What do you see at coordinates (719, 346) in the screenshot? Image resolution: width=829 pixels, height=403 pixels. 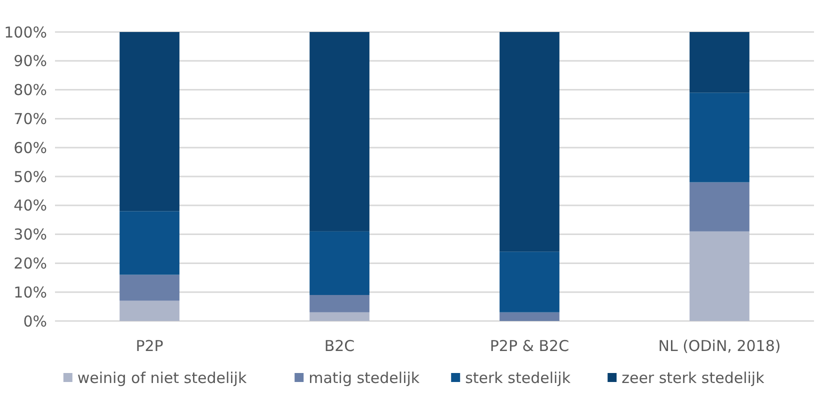 I see `x-tick-label: NL (ODiN, 2018)` at bounding box center [719, 346].